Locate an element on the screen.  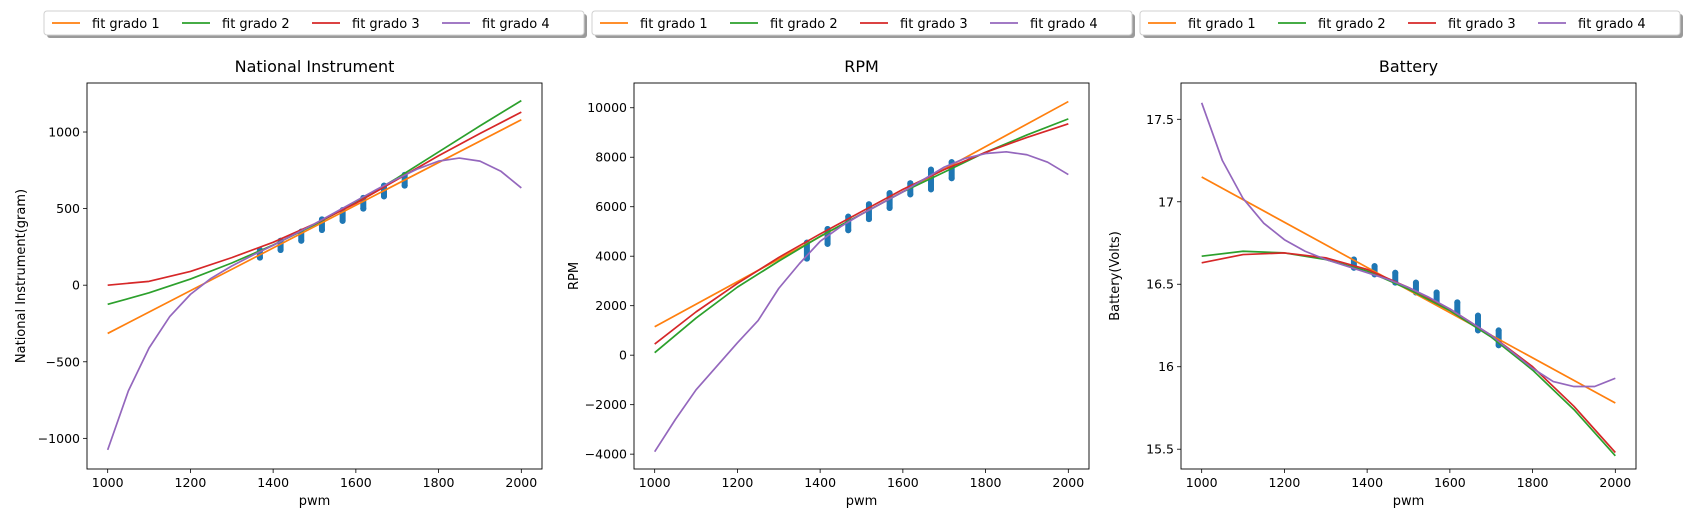
chart-title: National Instrument is located at coordinates (315, 66).